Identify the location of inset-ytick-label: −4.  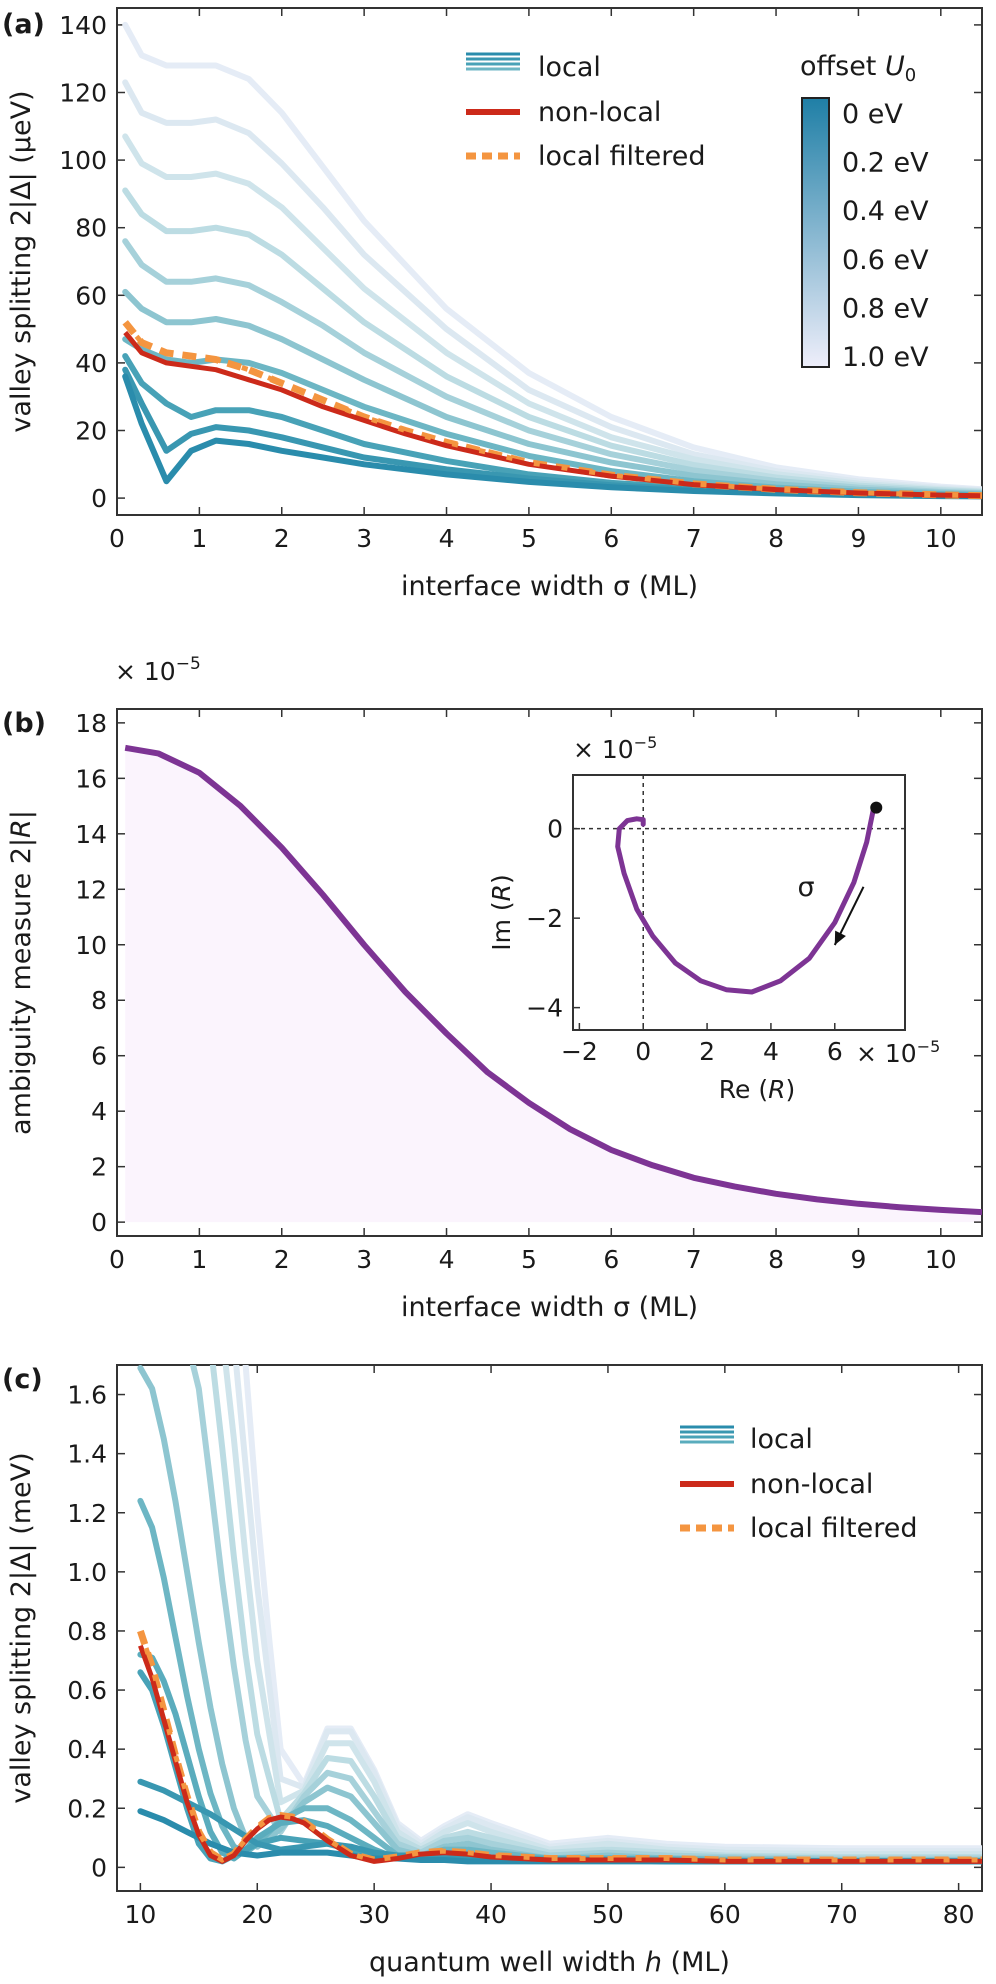
(544, 1008).